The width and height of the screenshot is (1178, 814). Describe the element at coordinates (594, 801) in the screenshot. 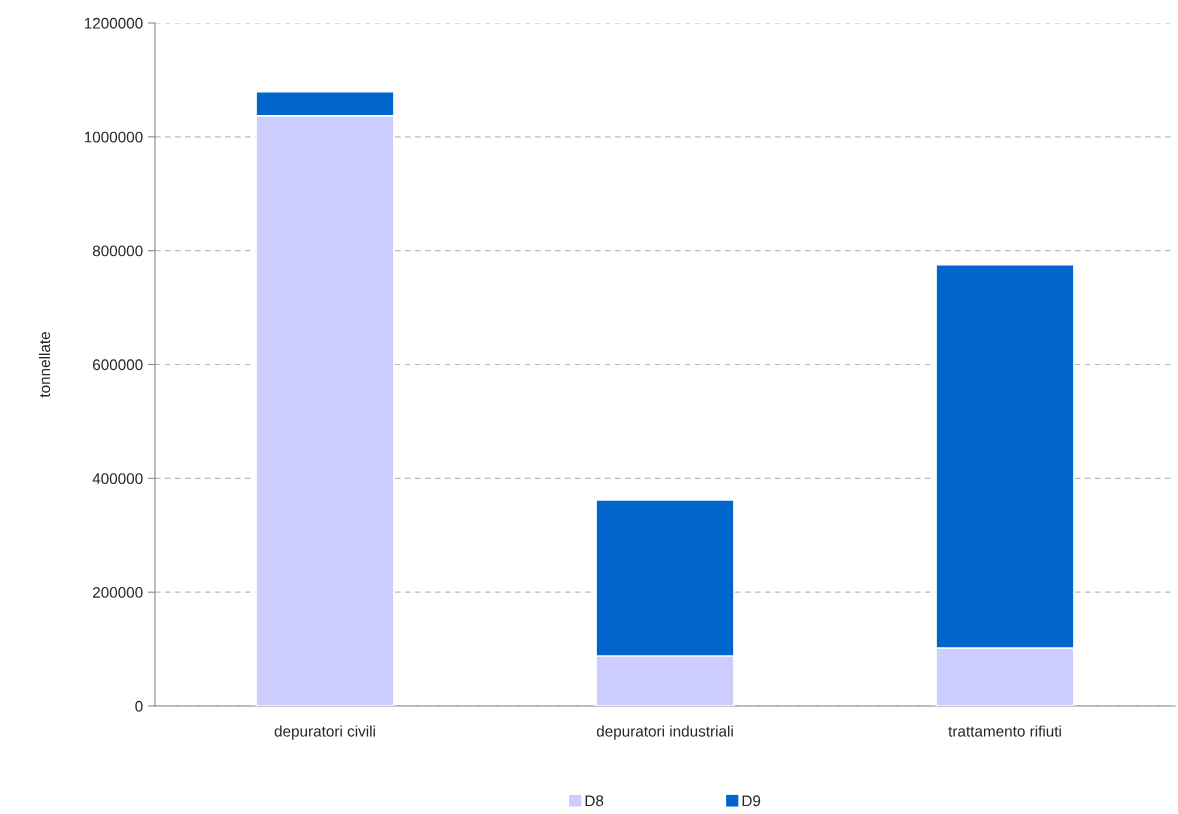

I see `legend-label: D8` at that location.